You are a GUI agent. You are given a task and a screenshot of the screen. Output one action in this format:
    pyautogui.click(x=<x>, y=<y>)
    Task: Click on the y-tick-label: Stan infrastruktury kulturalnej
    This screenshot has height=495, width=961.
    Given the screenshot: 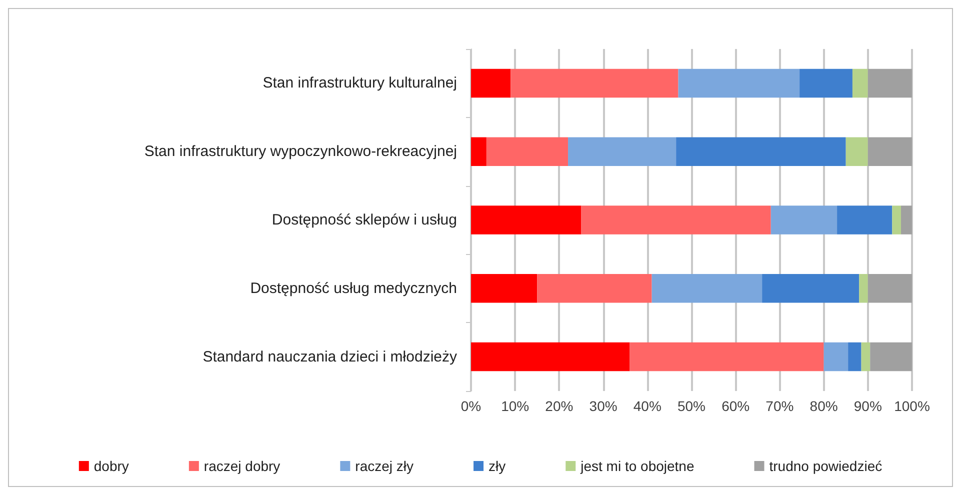 What is the action you would take?
    pyautogui.click(x=359, y=83)
    